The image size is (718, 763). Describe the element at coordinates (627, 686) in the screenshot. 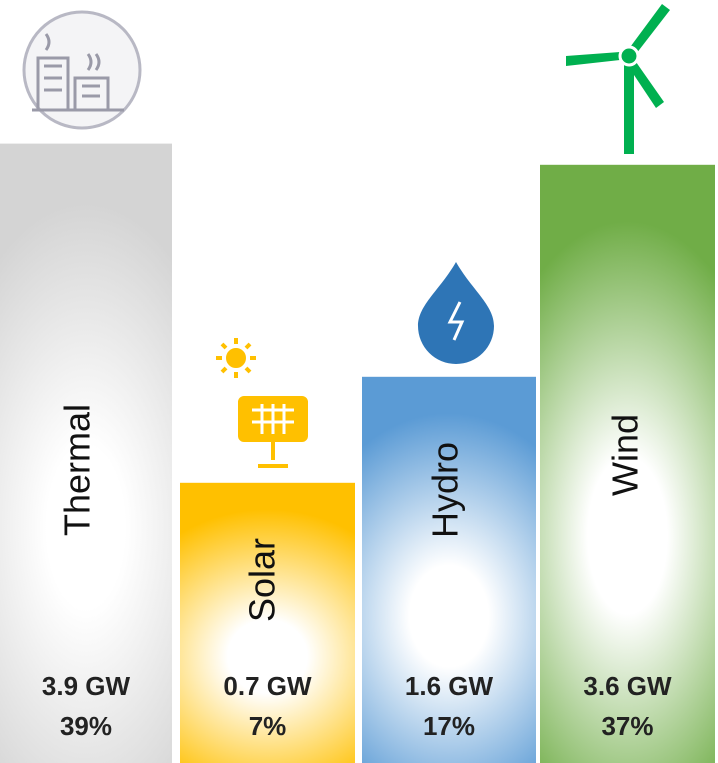

I see `capacity-label: 3.6 GW` at that location.